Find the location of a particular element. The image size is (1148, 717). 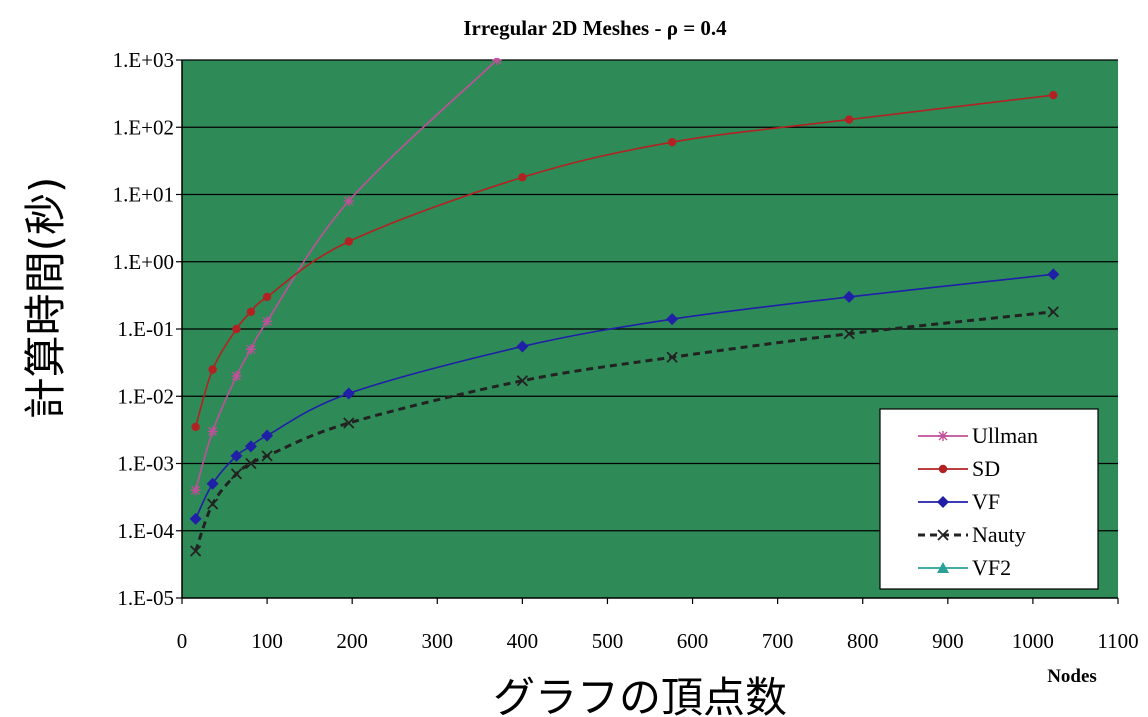

x-tick-label: 300 is located at coordinates (438, 641).